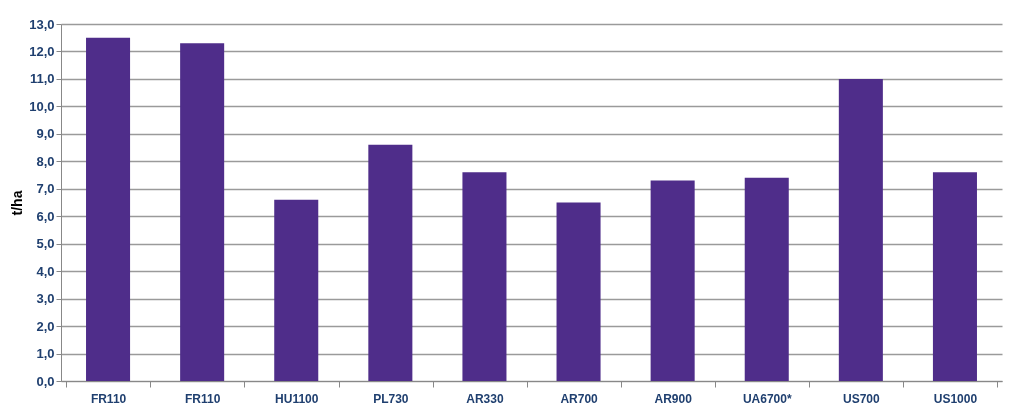 This screenshot has width=1012, height=410. I want to click on x-tick-label: US1000, so click(955, 398).